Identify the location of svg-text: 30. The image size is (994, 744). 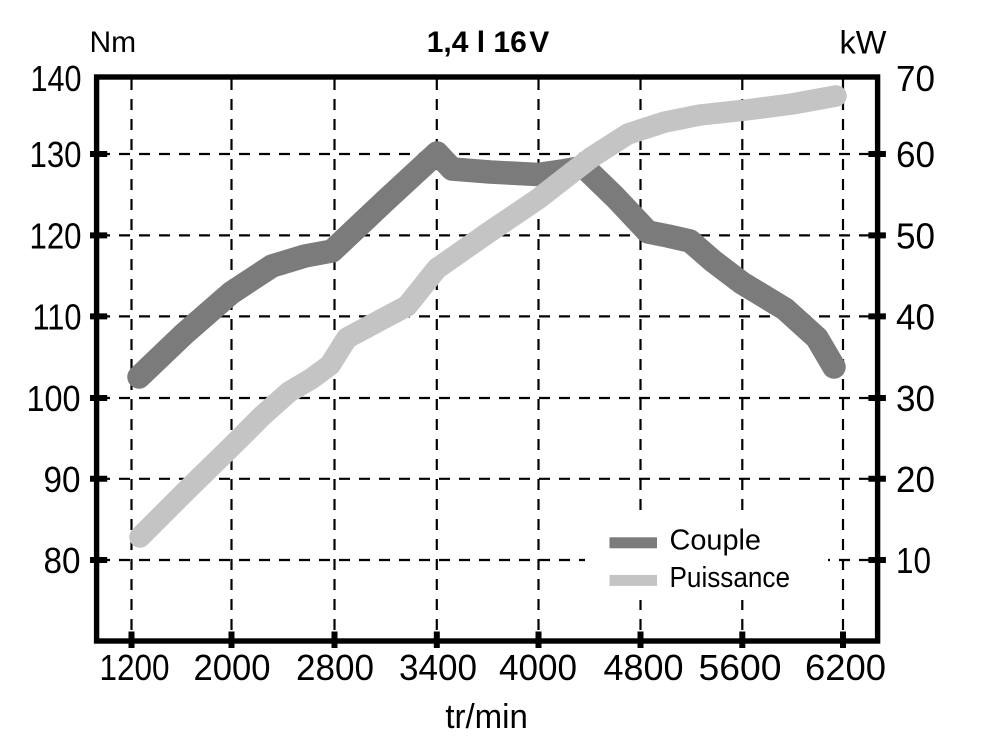
(915, 398).